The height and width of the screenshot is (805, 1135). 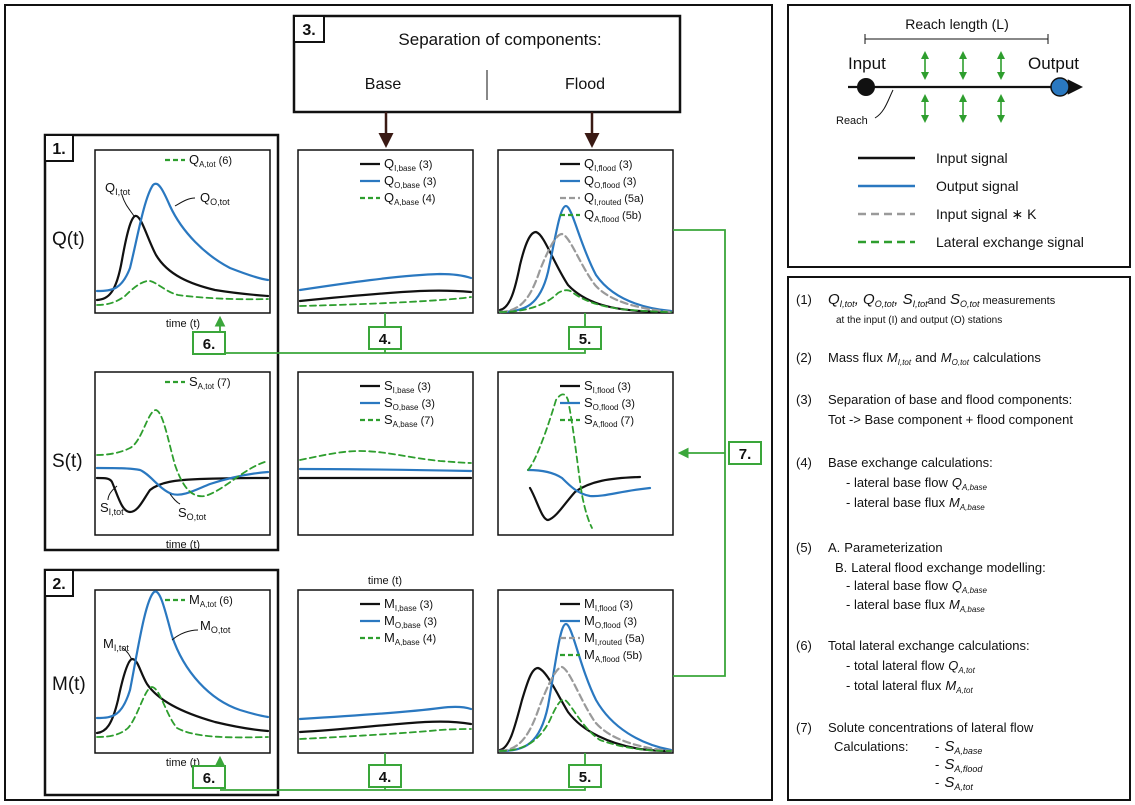 What do you see at coordinates (409, 198) in the screenshot?
I see `legend-label-q_base-2: QA,base (4)` at bounding box center [409, 198].